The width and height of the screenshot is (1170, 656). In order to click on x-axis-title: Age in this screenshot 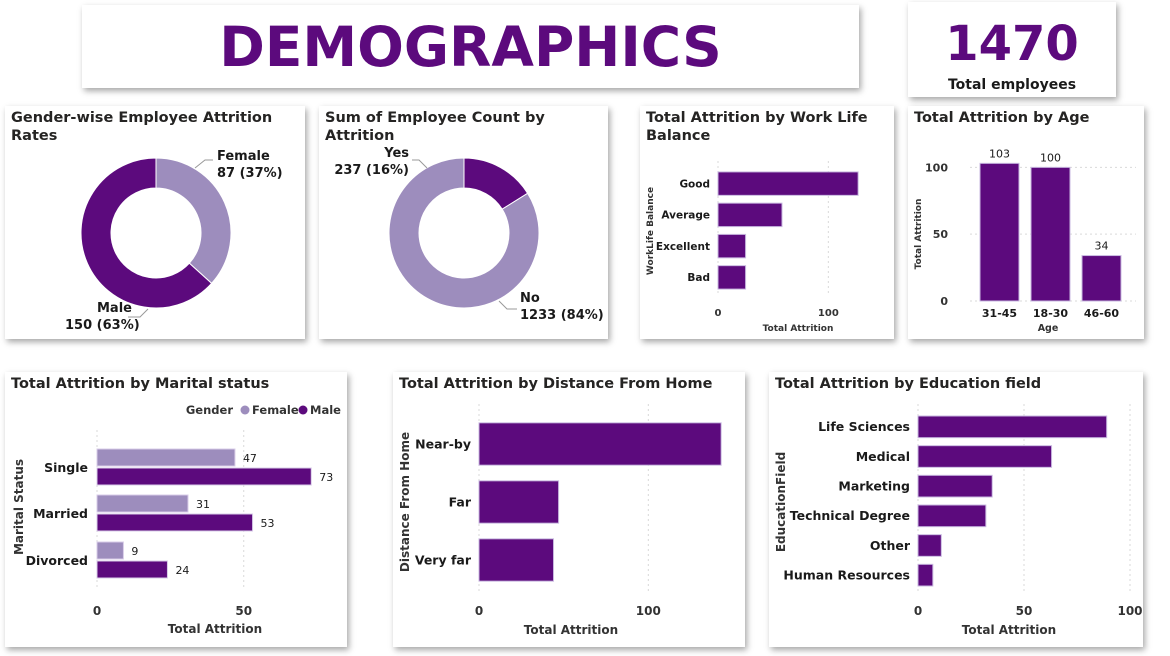, I will do `click(1048, 328)`.